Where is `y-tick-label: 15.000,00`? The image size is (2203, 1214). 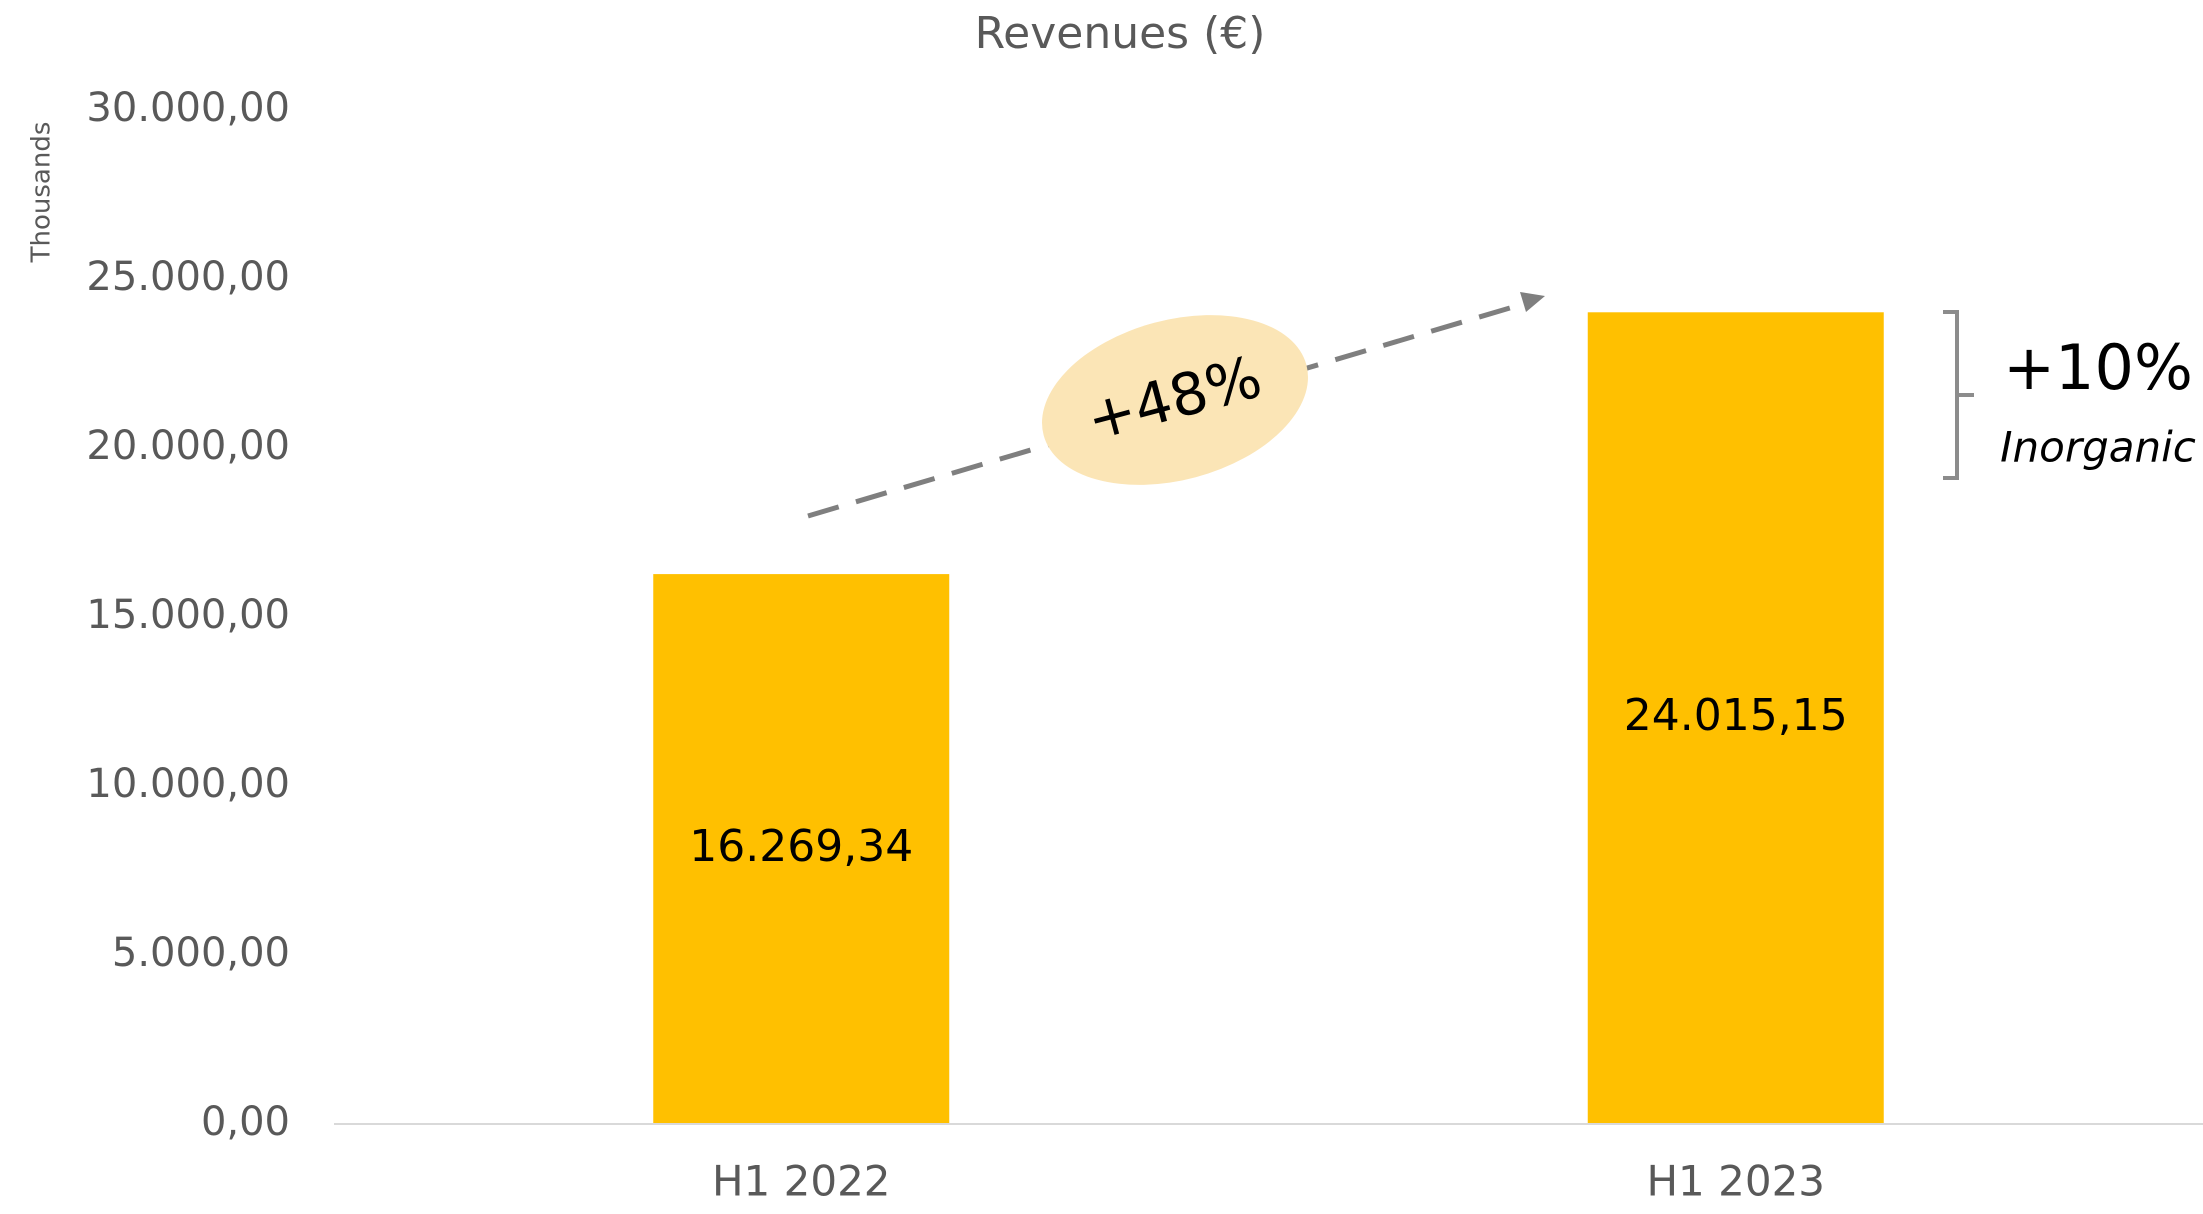
y-tick-label: 15.000,00 is located at coordinates (188, 615).